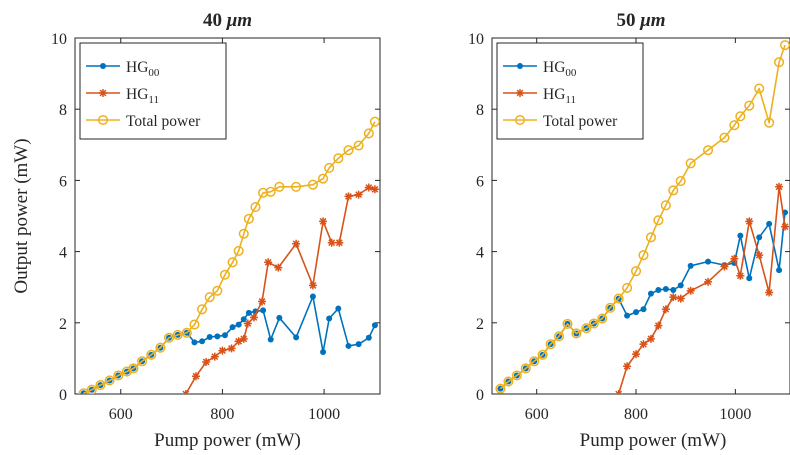  What do you see at coordinates (580, 121) in the screenshot?
I see `legend-label: Total power` at bounding box center [580, 121].